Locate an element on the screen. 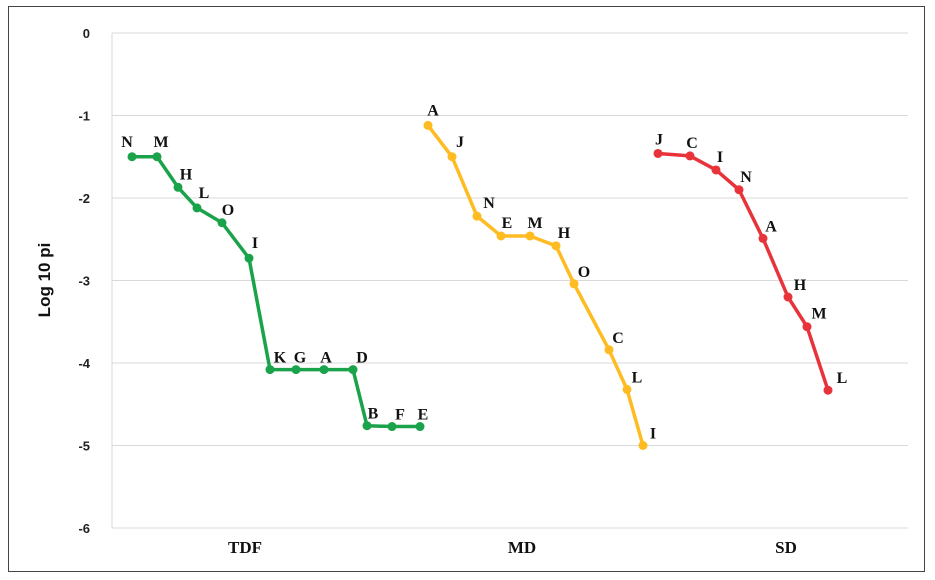 This screenshot has width=935, height=580. y-tick-label: 0 is located at coordinates (86, 33).